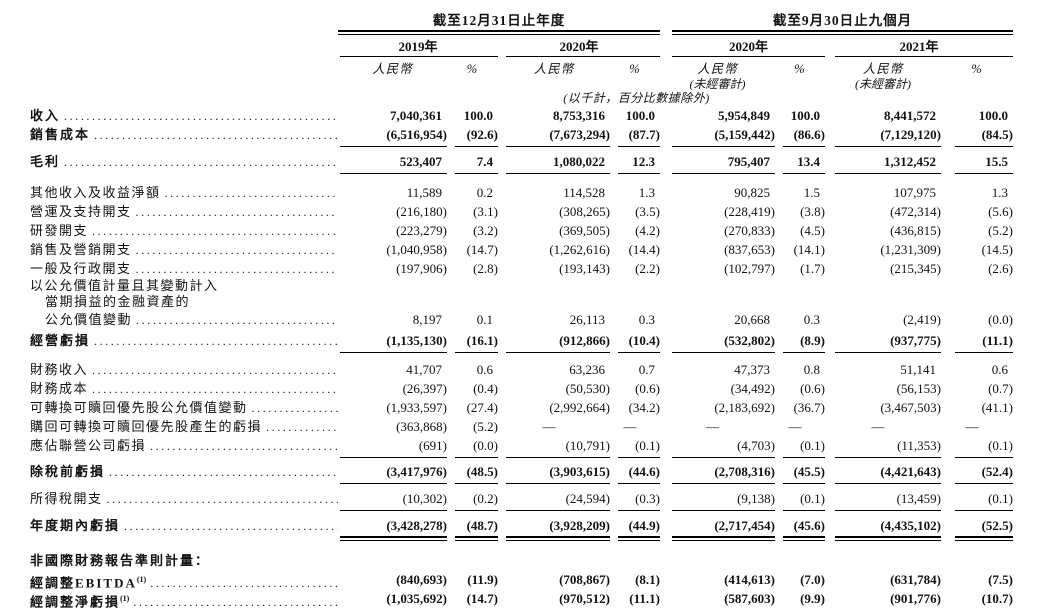 The width and height of the screenshot is (1037, 610). Describe the element at coordinates (125, 598) in the screenshot. I see `footnote-marker: (1)` at that location.